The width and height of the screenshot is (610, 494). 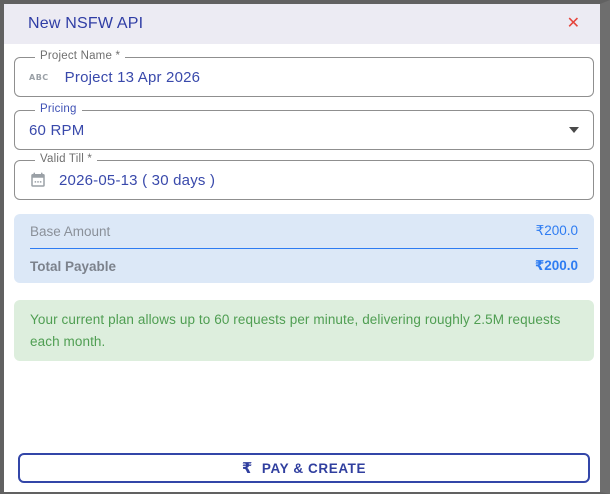 I want to click on dialog-header: New NSFW API ✕, so click(x=302, y=24).